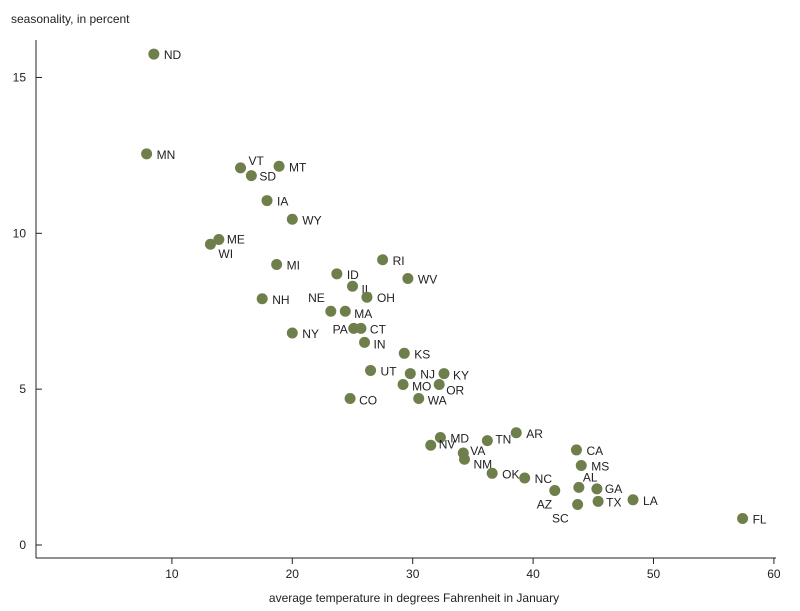  What do you see at coordinates (267, 177) in the screenshot?
I see `point-label-sd: SD` at bounding box center [267, 177].